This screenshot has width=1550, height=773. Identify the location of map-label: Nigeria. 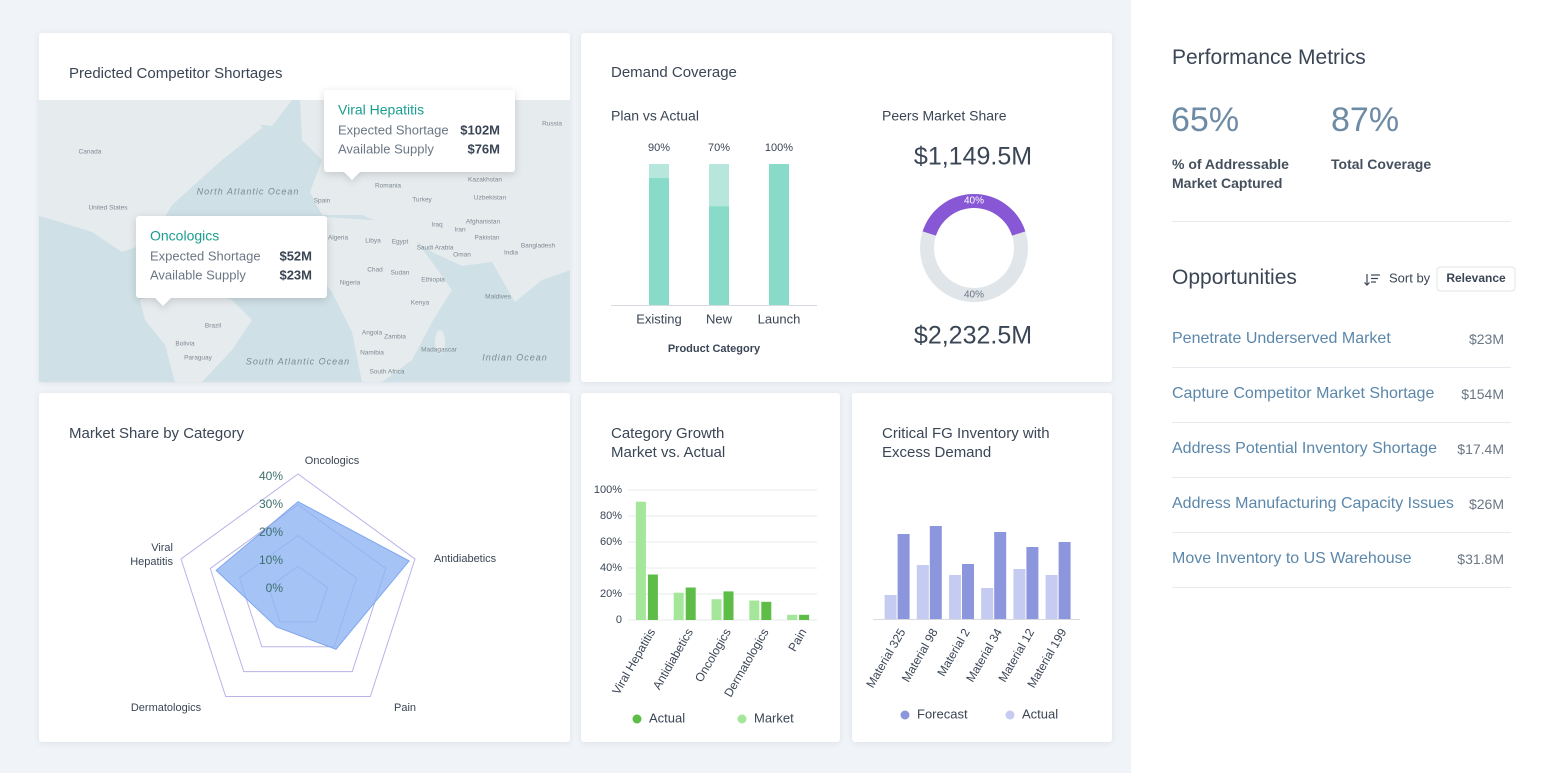
(350, 283).